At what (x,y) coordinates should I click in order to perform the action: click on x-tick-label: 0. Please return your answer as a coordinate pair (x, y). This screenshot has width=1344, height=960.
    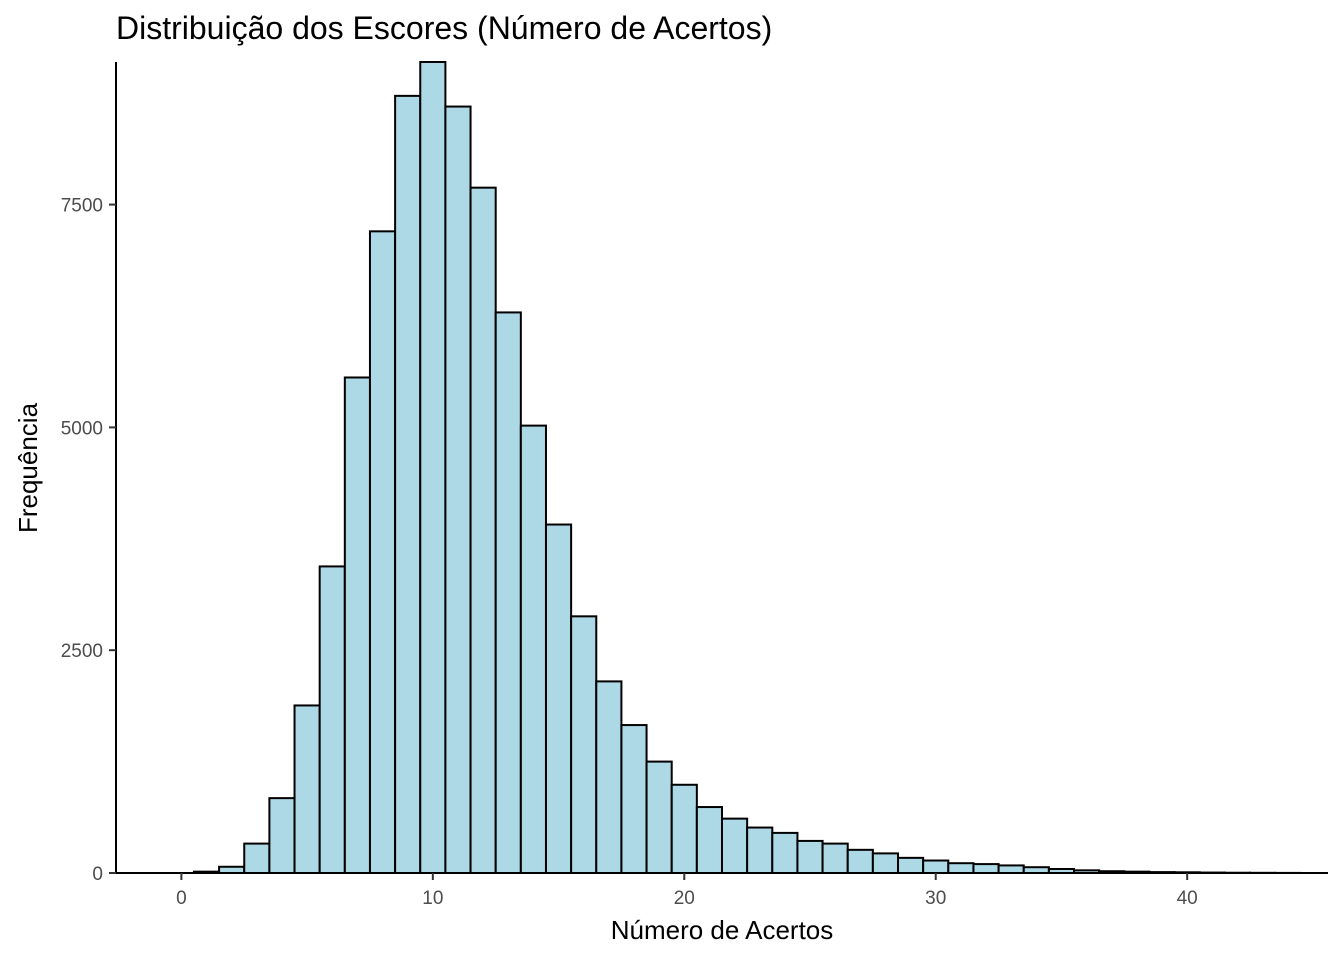
    Looking at the image, I should click on (181, 898).